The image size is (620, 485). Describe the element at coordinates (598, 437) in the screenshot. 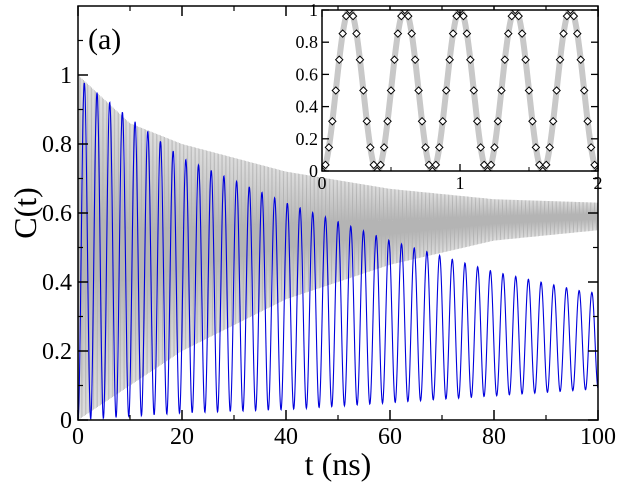

I see `x-tick-label: 100` at that location.